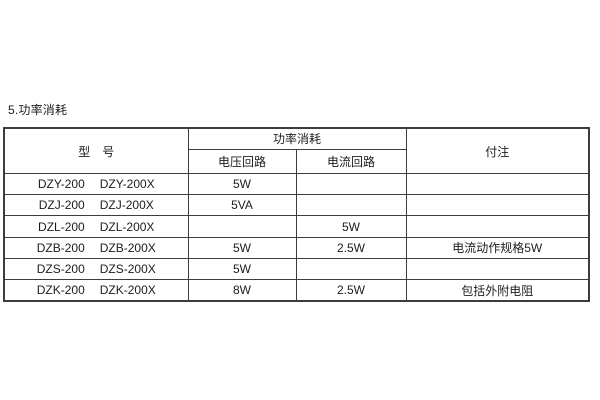  I want to click on header-model: 型 号, so click(96, 150).